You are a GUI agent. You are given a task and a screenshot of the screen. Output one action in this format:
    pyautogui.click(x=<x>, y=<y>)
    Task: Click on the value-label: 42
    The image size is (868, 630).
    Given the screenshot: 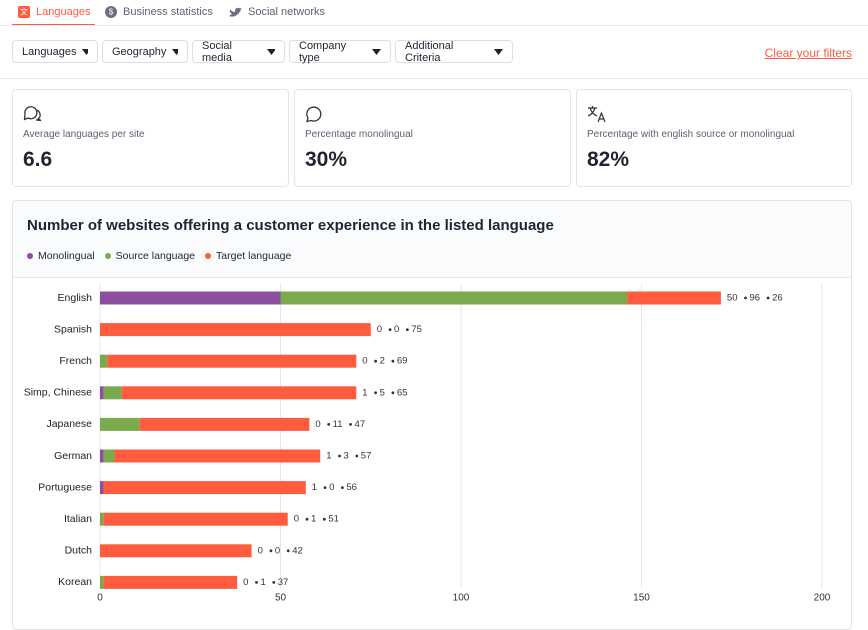 What is the action you would take?
    pyautogui.click(x=297, y=550)
    